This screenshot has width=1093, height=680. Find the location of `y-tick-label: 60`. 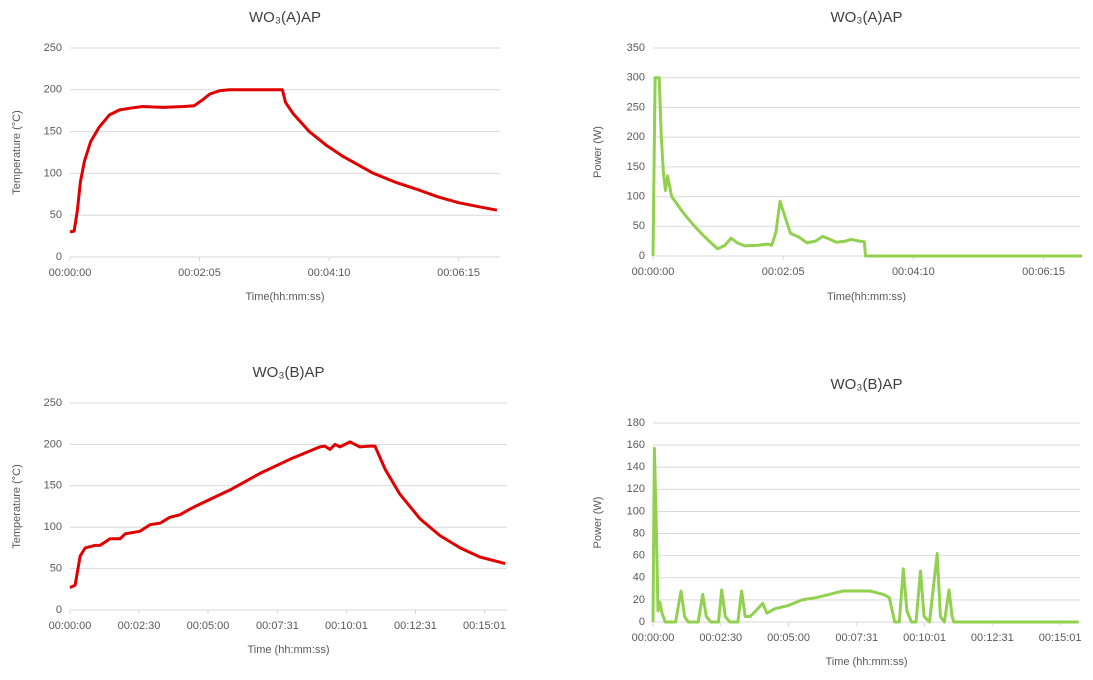

y-tick-label: 60 is located at coordinates (639, 556).